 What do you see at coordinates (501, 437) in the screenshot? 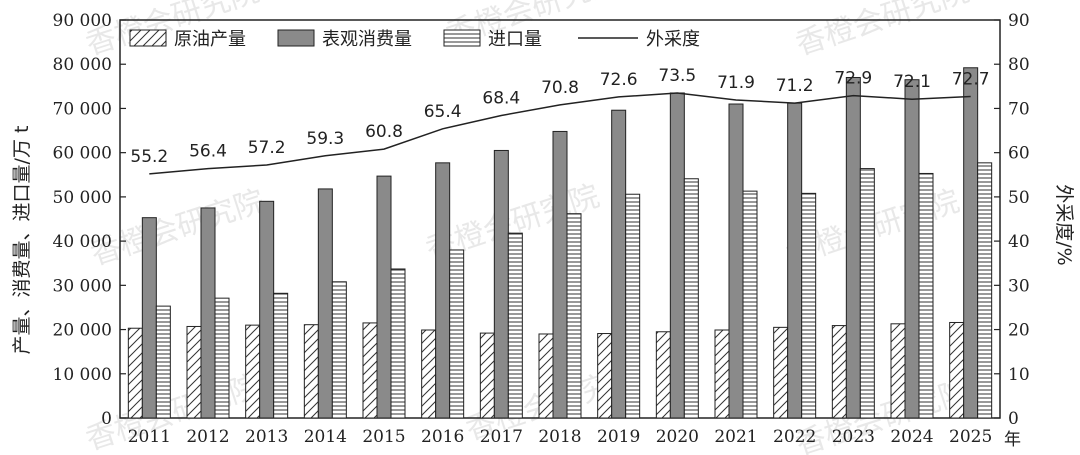
I see `x-tick-label: 2017` at bounding box center [501, 437].